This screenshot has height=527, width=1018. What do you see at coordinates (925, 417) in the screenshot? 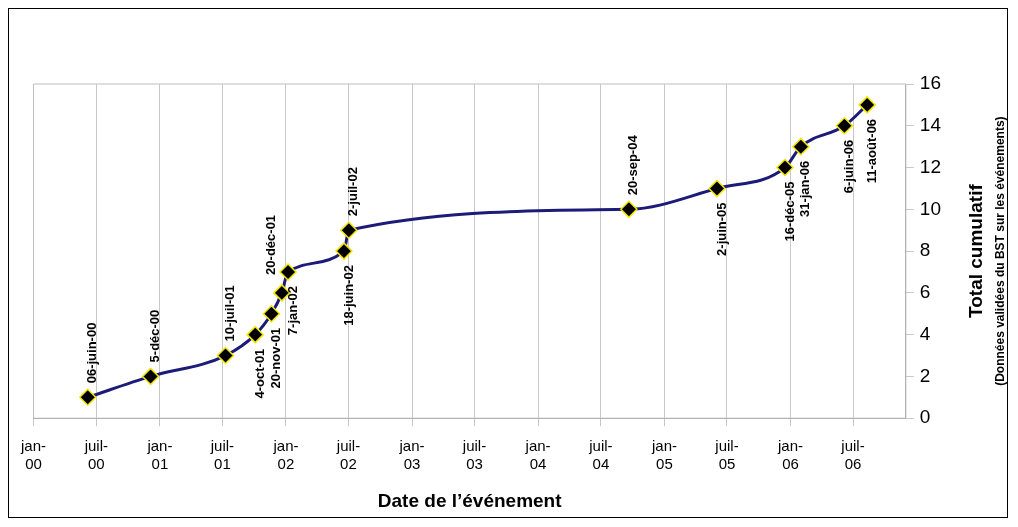
I see `y-tick-label: 0` at bounding box center [925, 417].